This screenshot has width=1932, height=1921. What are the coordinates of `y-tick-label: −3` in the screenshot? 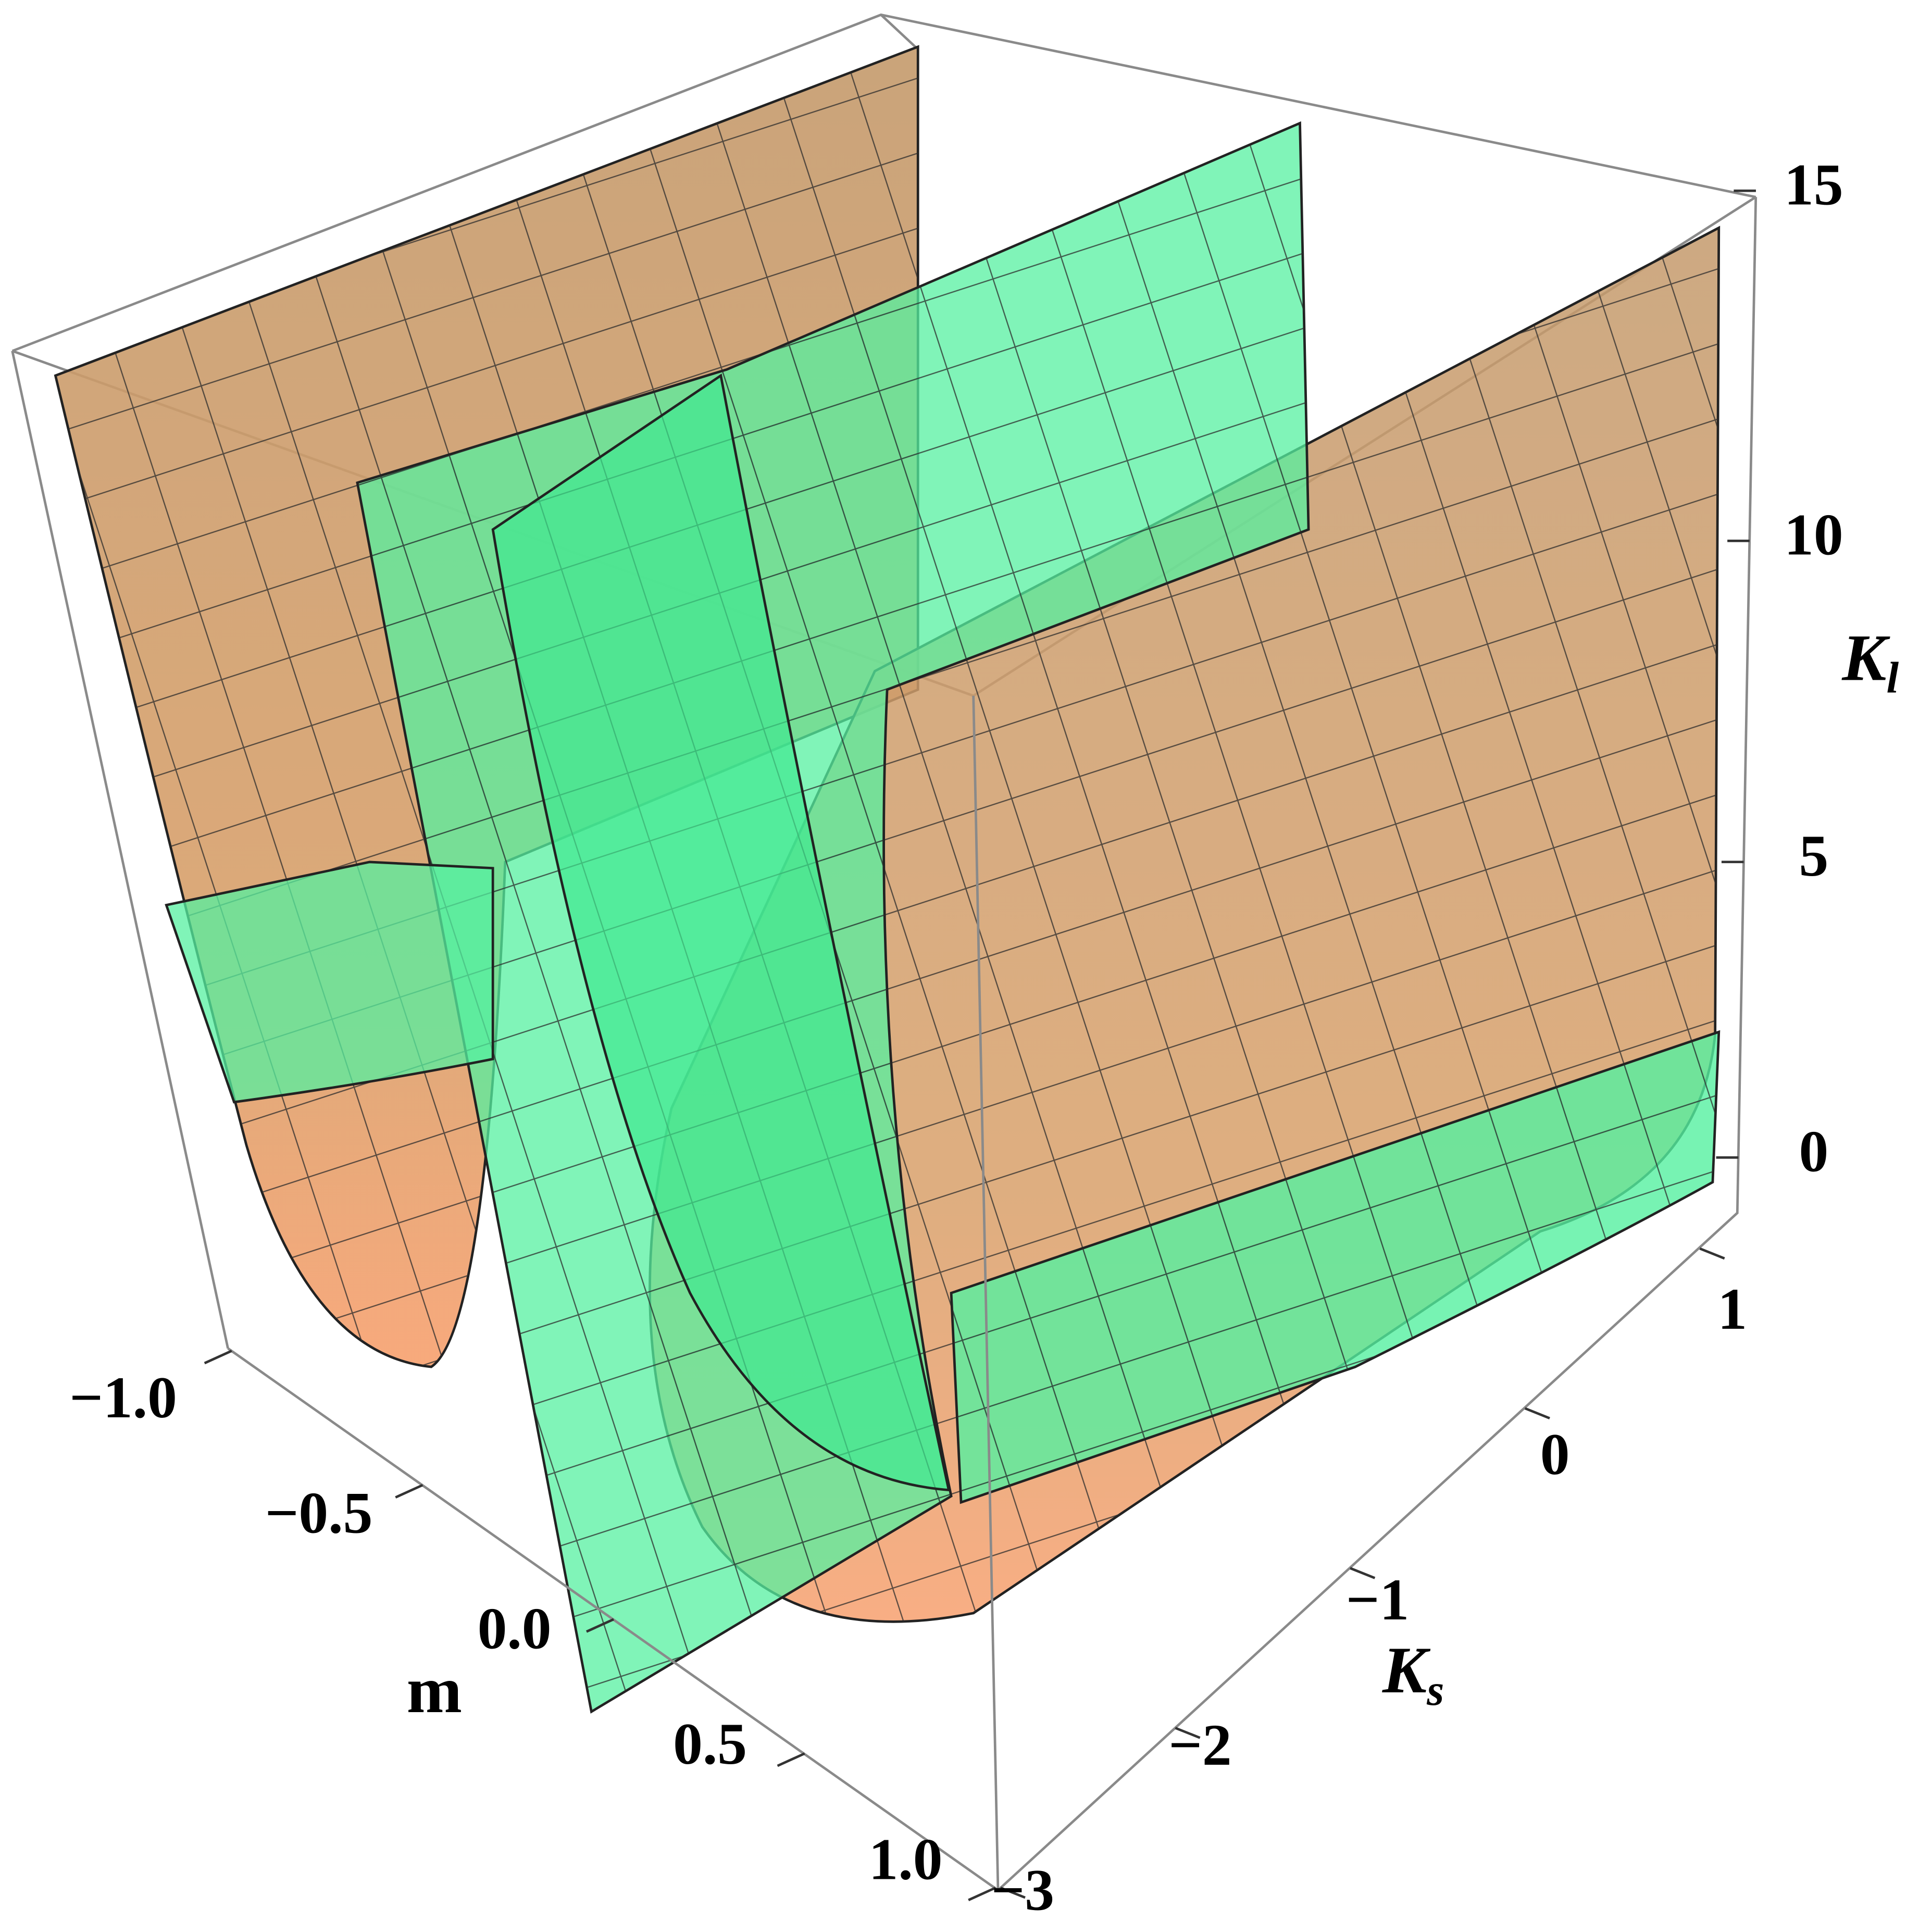 It's located at (1023, 1889).